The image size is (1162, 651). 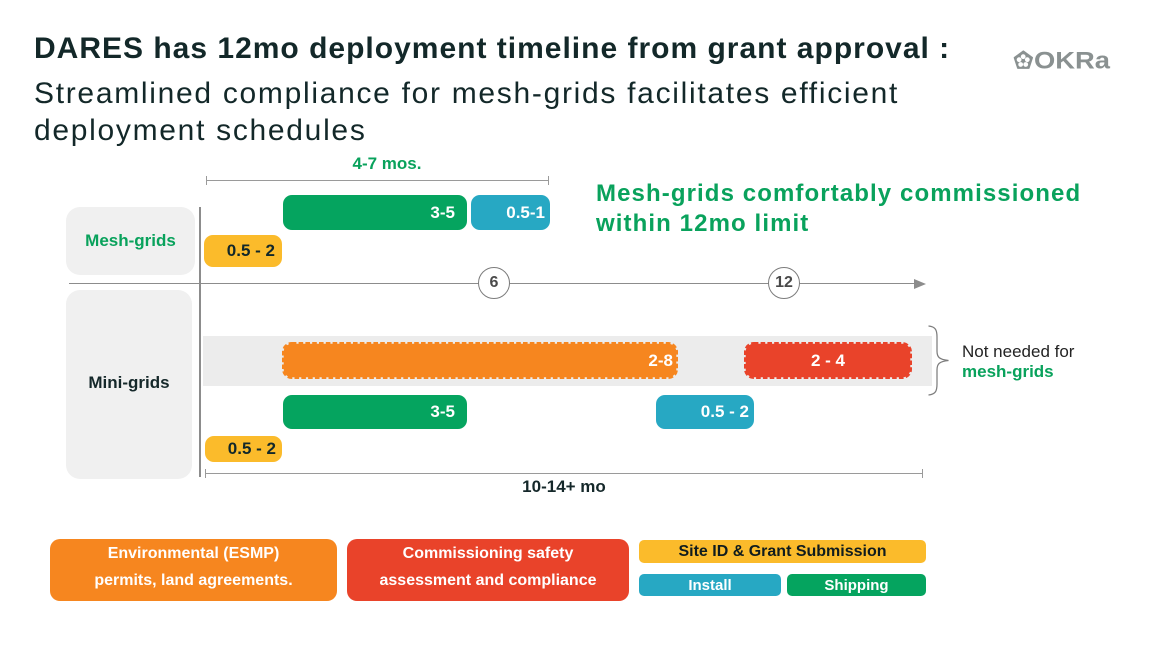 I want to click on svg-text: OKRa, so click(x=1072, y=61).